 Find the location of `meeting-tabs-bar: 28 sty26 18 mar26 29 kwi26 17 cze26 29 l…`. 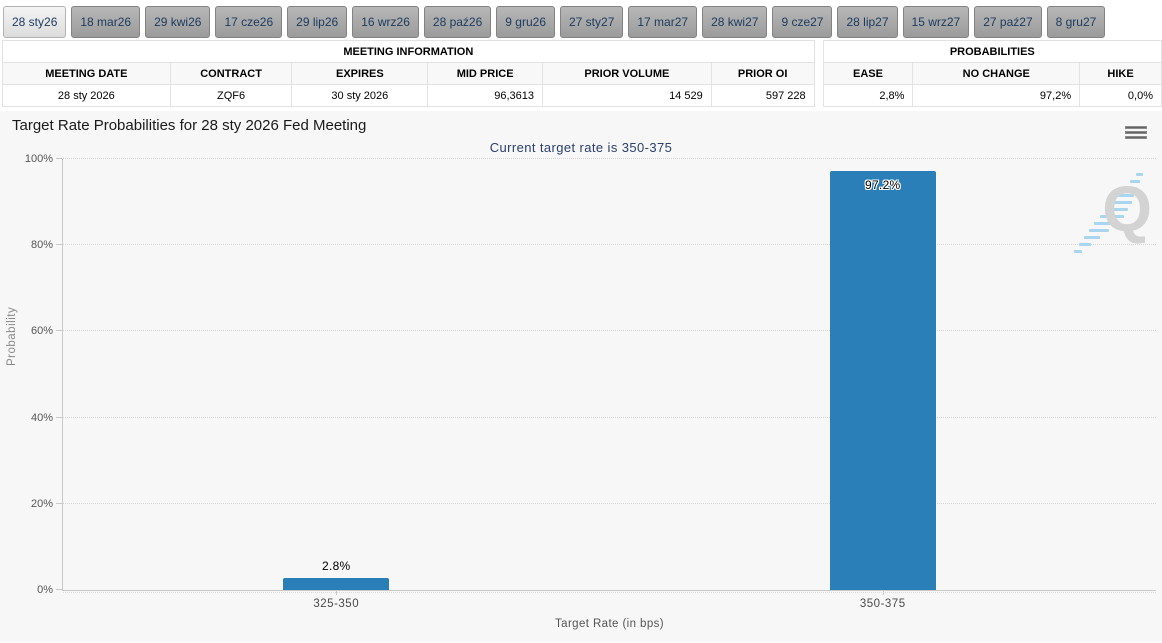

meeting-tabs-bar: 28 sty26 18 mar26 29 kwi26 17 cze26 29 l… is located at coordinates (581, 19).